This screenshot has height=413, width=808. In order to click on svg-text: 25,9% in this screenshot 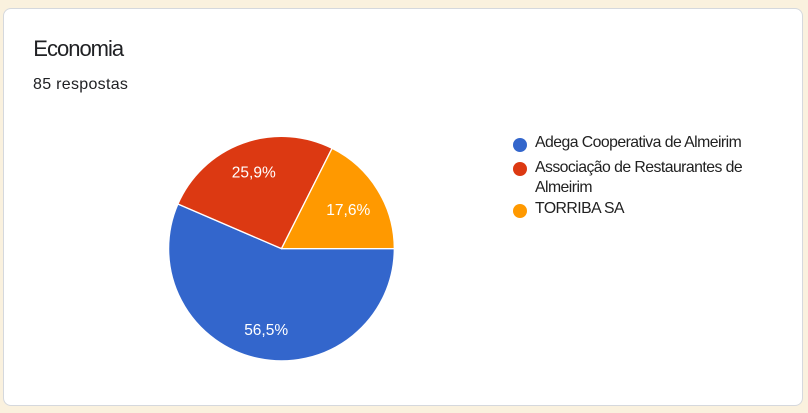, I will do `click(254, 173)`.